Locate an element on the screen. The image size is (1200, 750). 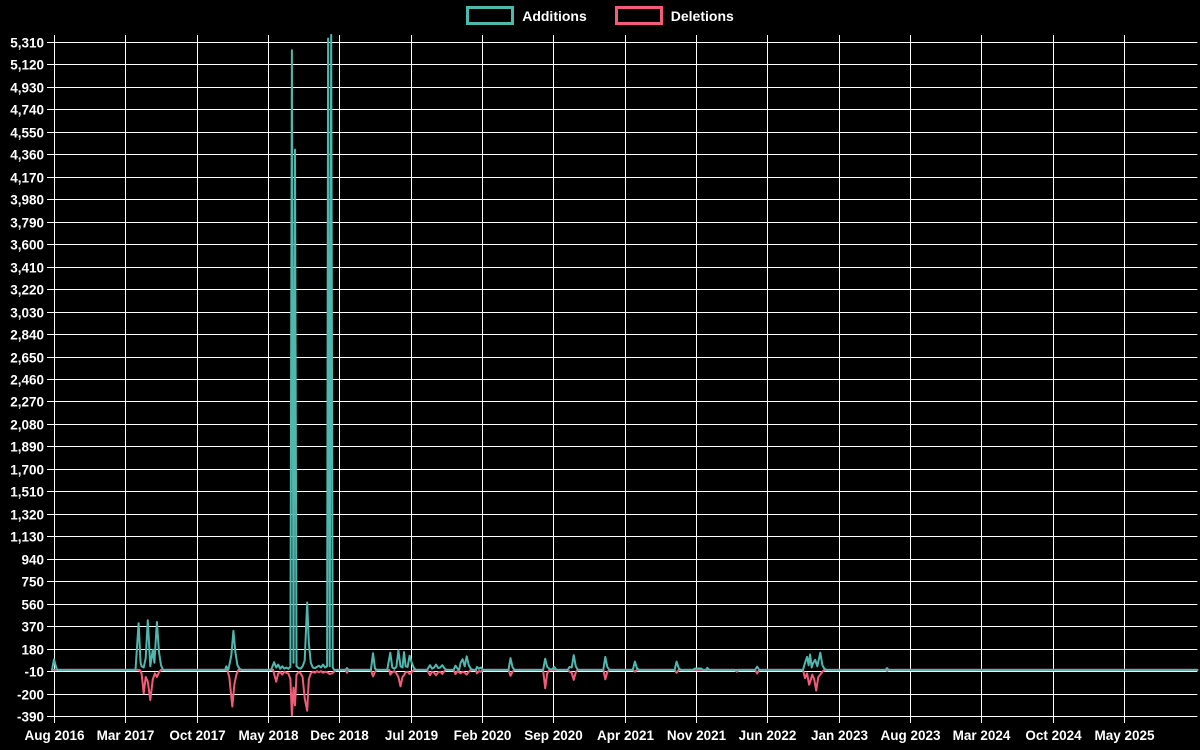
y-tick-label: 1,890 is located at coordinates (27, 447).